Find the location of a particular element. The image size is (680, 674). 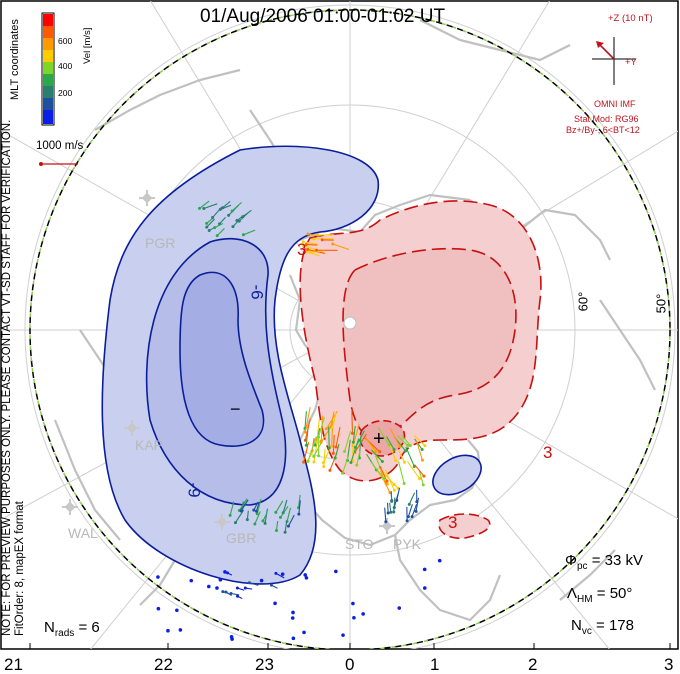

colorbar-tick-600: 600 is located at coordinates (65, 41).